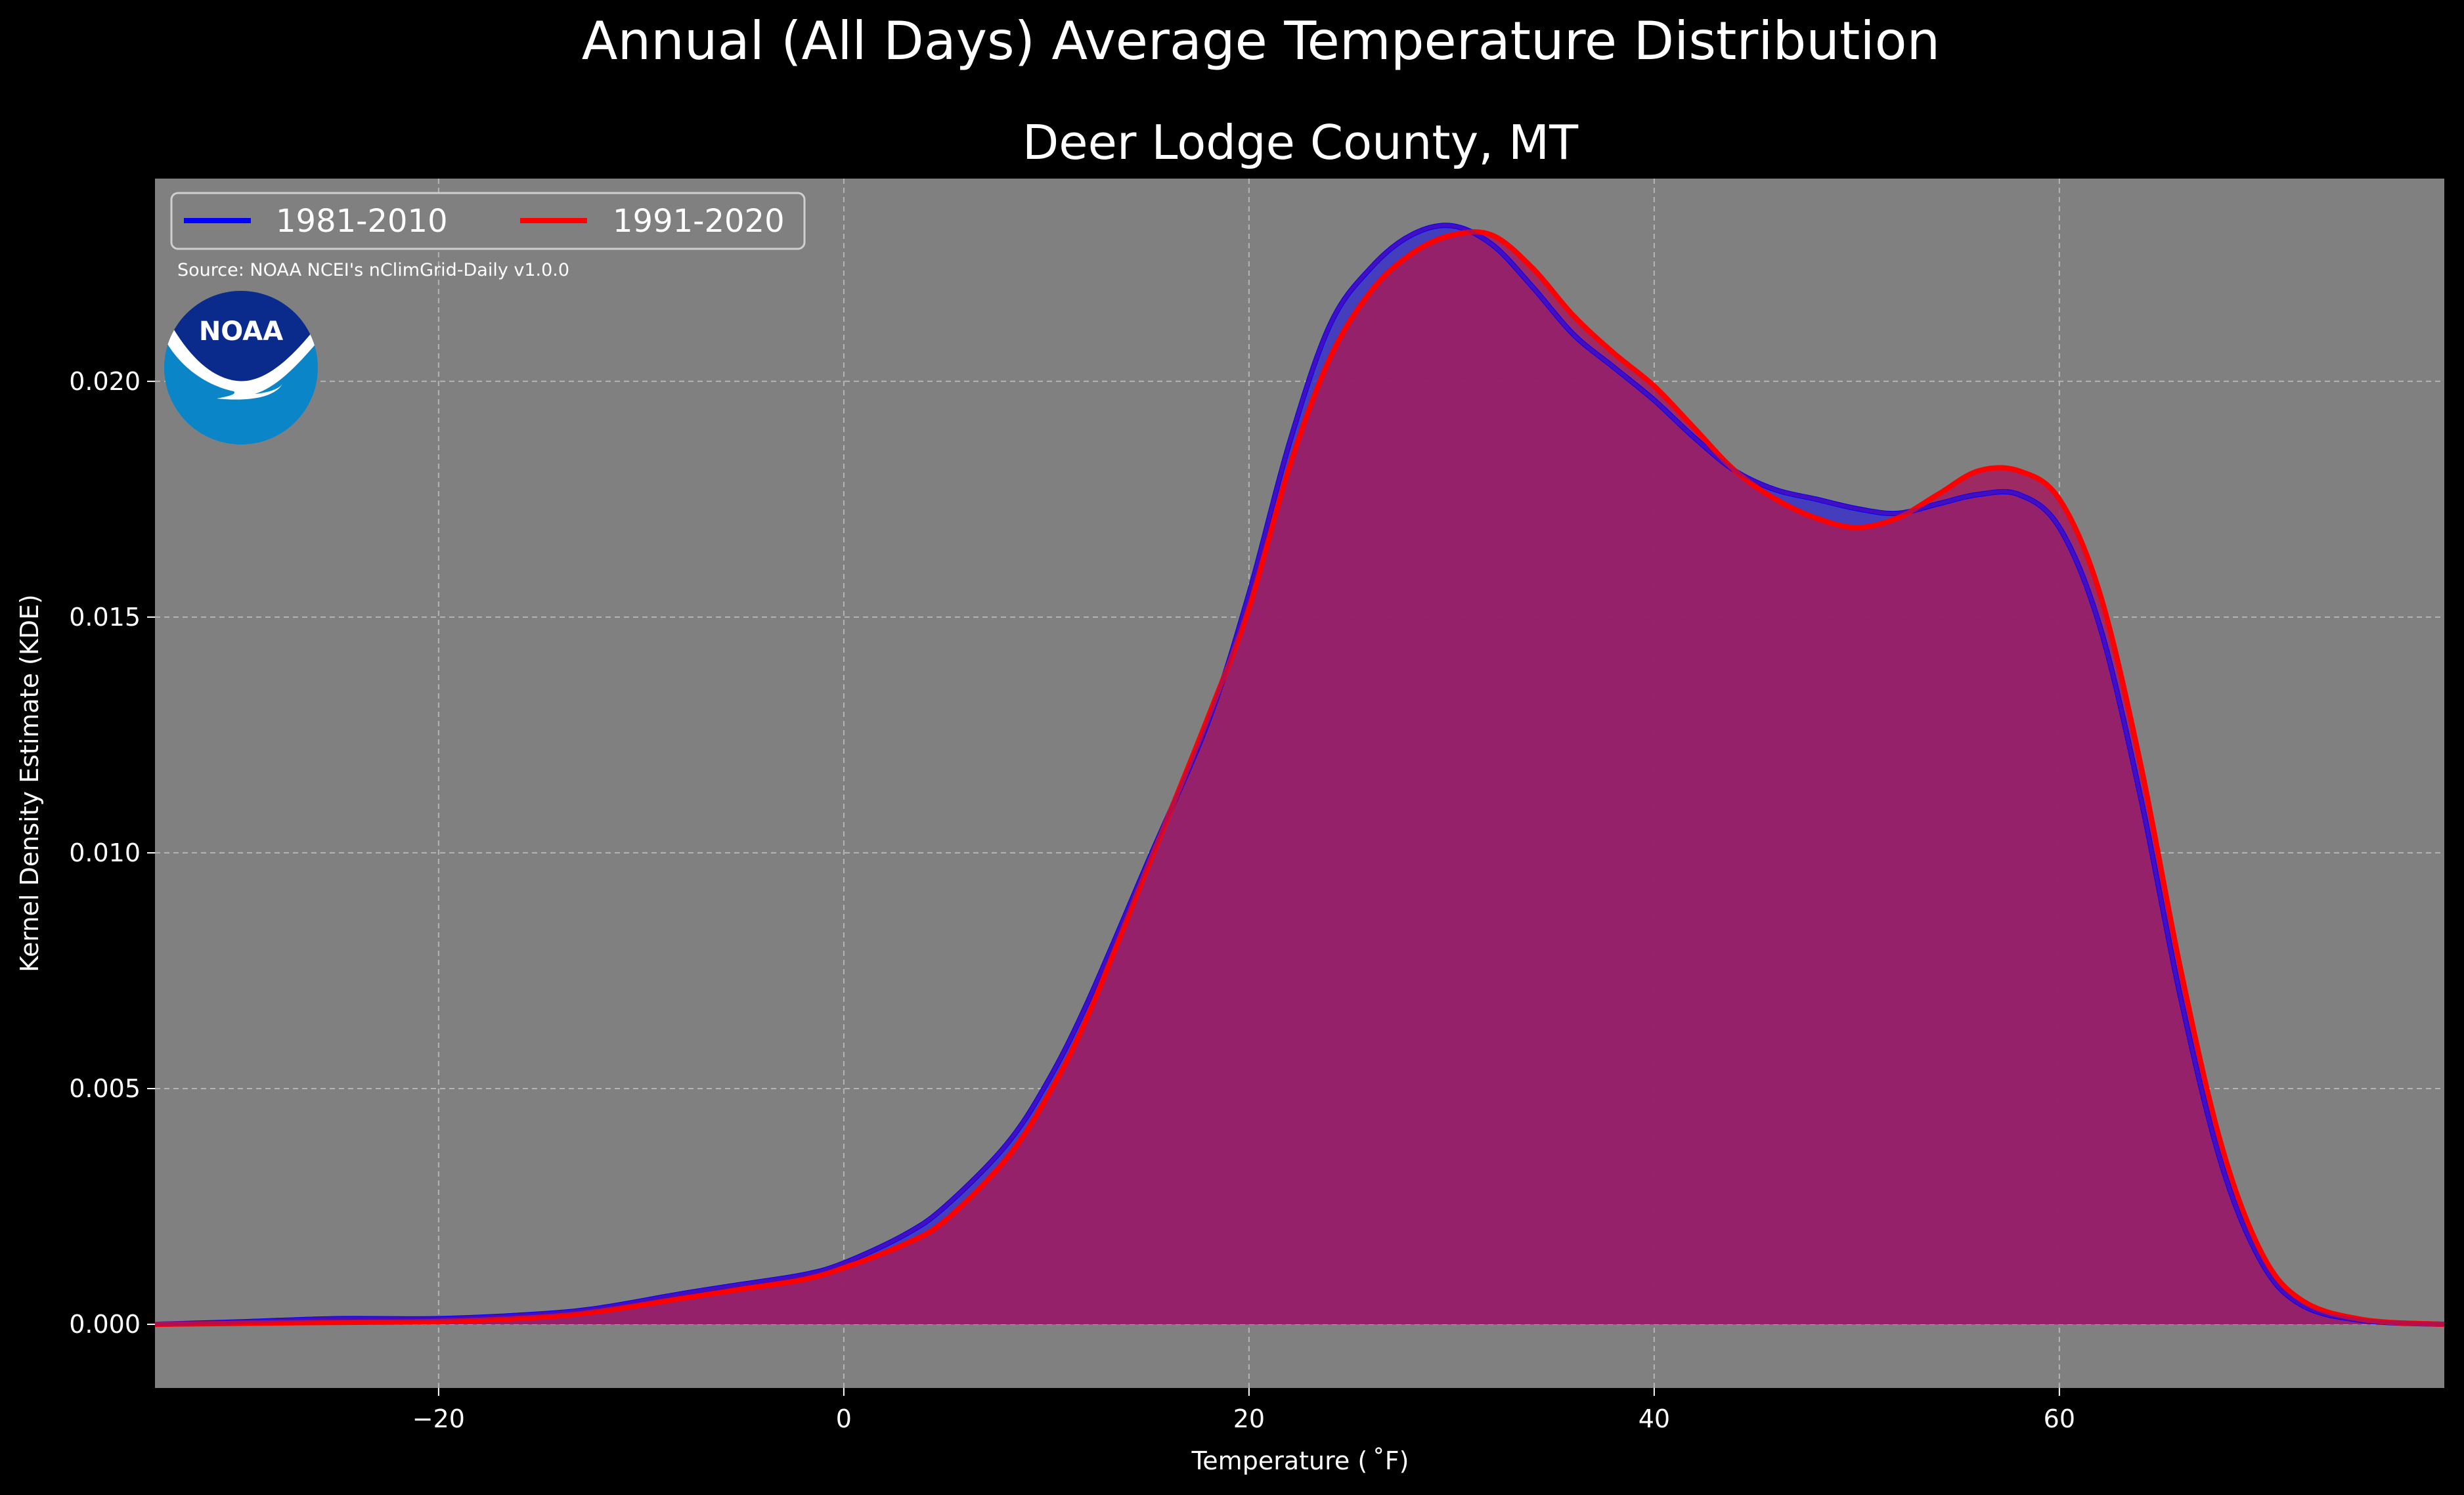 The height and width of the screenshot is (1495, 2464). Describe the element at coordinates (241, 359) in the screenshot. I see `noaa-logo-bird` at that location.